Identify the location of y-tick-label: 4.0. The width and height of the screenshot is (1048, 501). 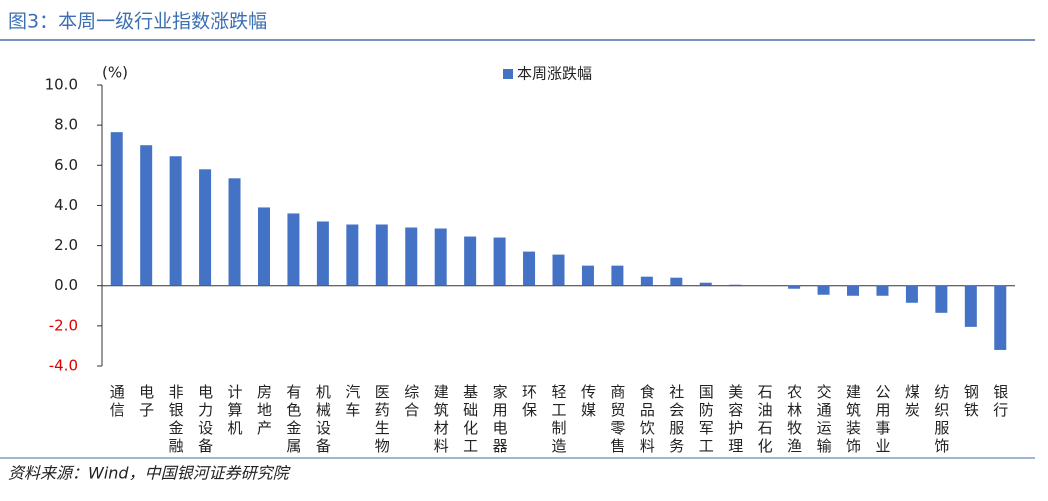
(66, 205).